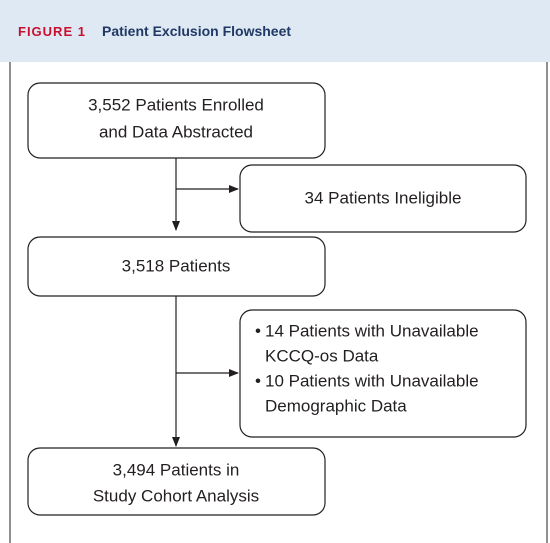  Describe the element at coordinates (176, 469) in the screenshot. I see `node-text: 3,494 Patients in` at that location.